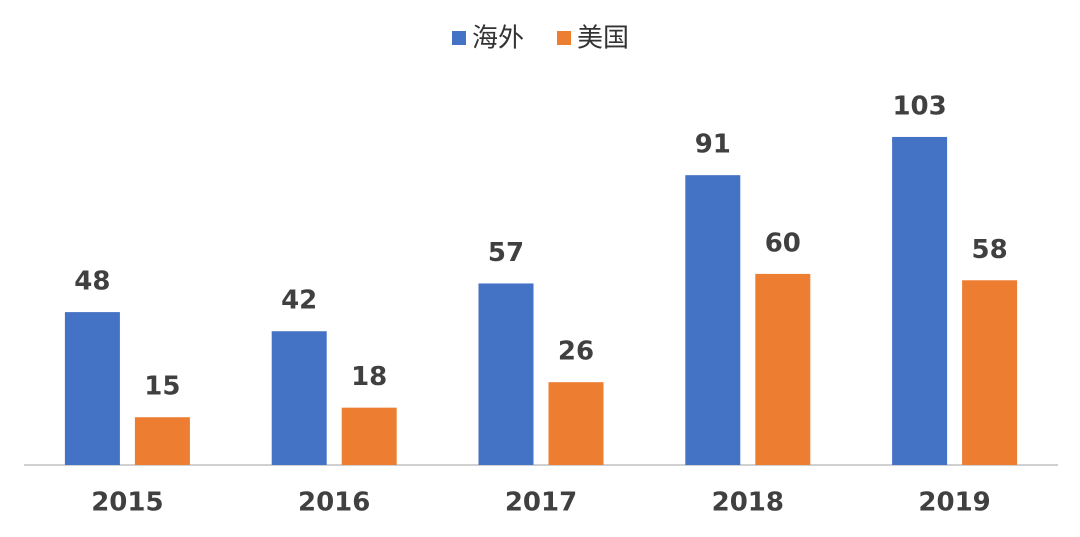 The width and height of the screenshot is (1080, 537). What do you see at coordinates (92, 282) in the screenshot?
I see `value-label: 48` at bounding box center [92, 282].